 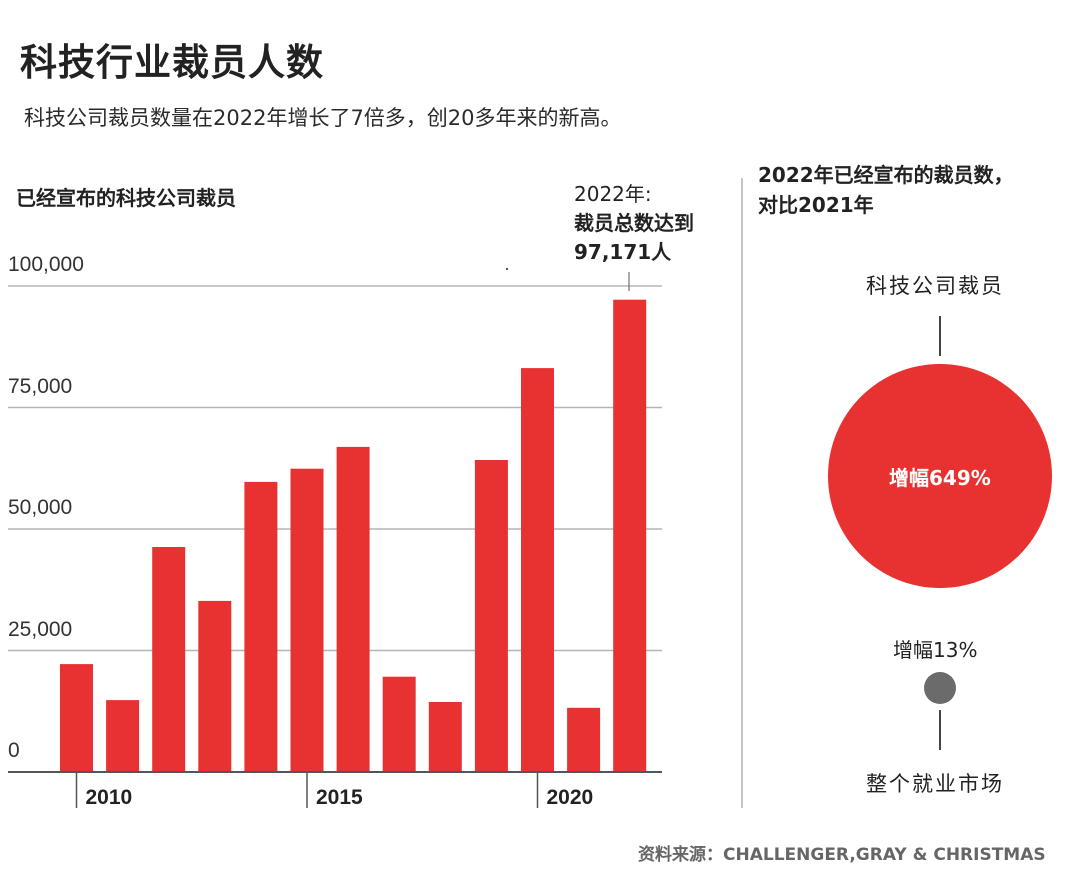 What do you see at coordinates (886, 190) in the screenshot?
I see `comparison-title: 2022年已经宣布的裁员数， 对比2021年` at bounding box center [886, 190].